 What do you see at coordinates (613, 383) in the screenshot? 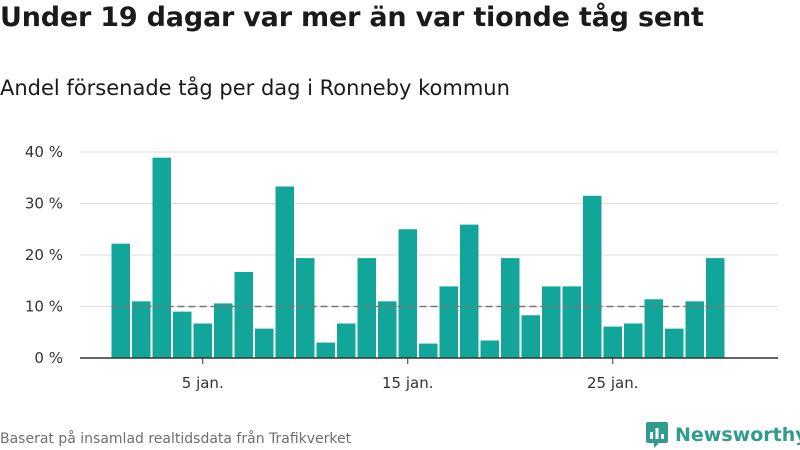
I see `x-tick-label: 25 jan.` at bounding box center [613, 383].